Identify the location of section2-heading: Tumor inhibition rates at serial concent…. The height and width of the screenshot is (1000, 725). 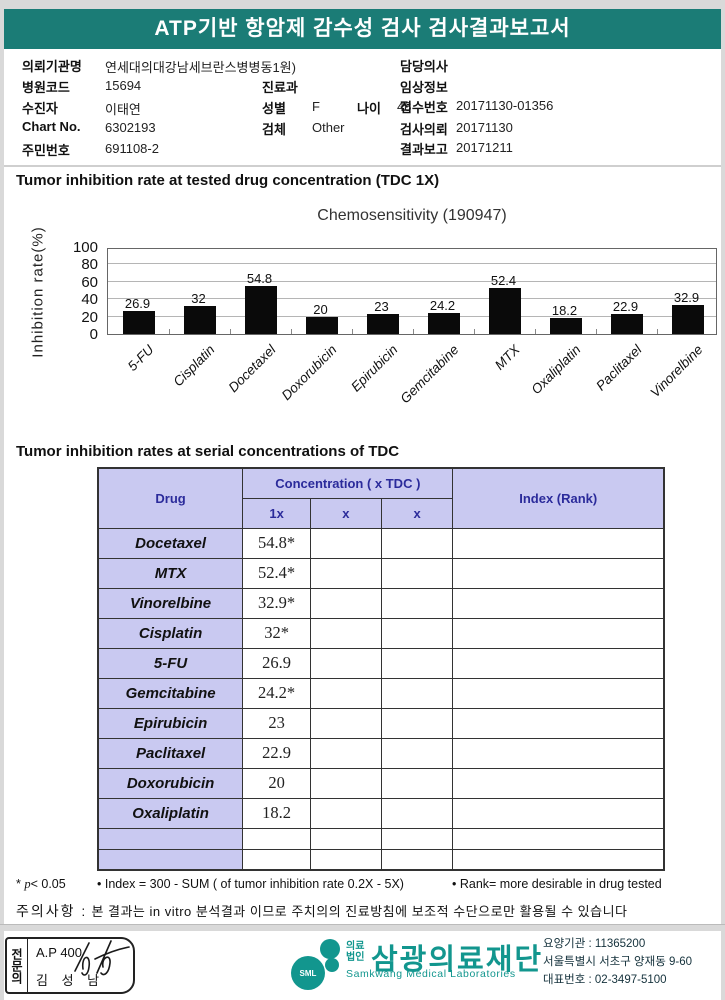
(208, 451).